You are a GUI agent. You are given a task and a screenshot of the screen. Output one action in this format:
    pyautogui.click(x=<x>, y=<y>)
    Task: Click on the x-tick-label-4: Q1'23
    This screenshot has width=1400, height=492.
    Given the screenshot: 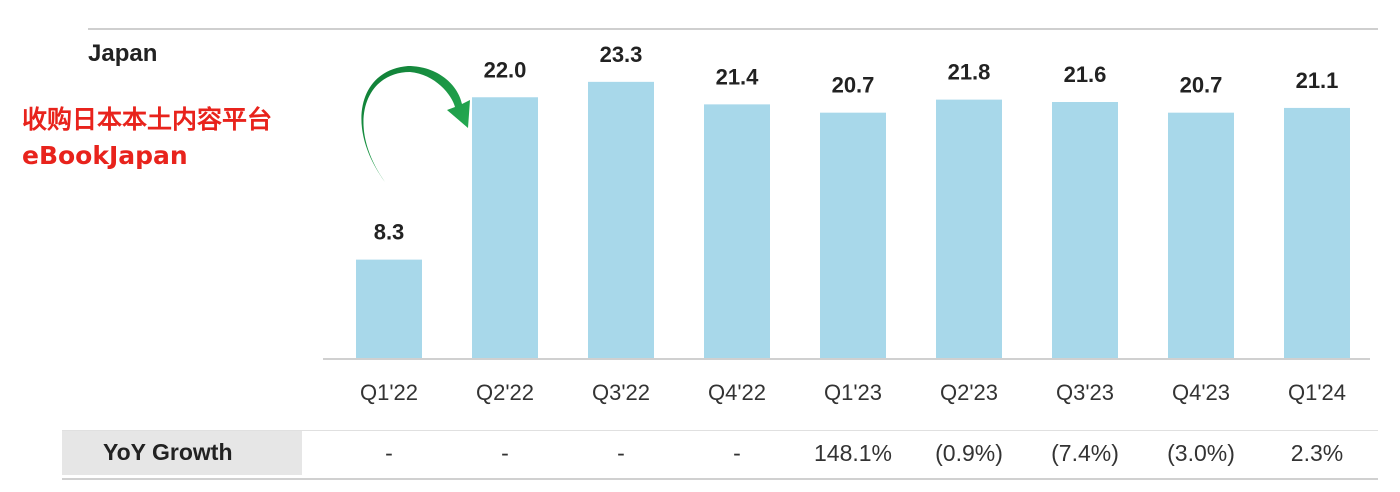 What is the action you would take?
    pyautogui.click(x=853, y=392)
    